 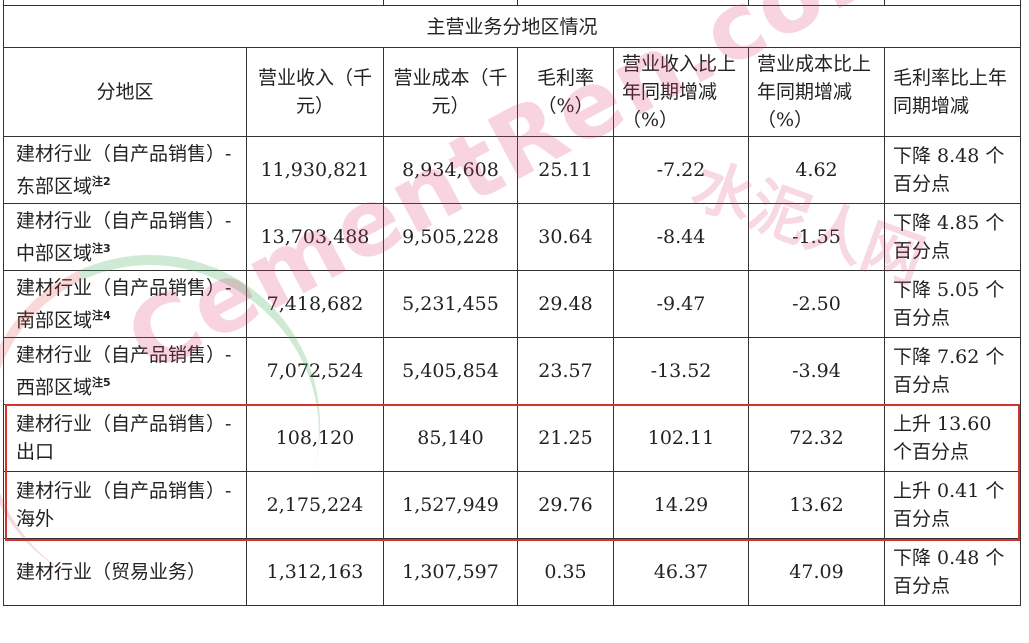 What do you see at coordinates (816, 572) in the screenshot?
I see `cost-change-cell: 47.09` at bounding box center [816, 572].